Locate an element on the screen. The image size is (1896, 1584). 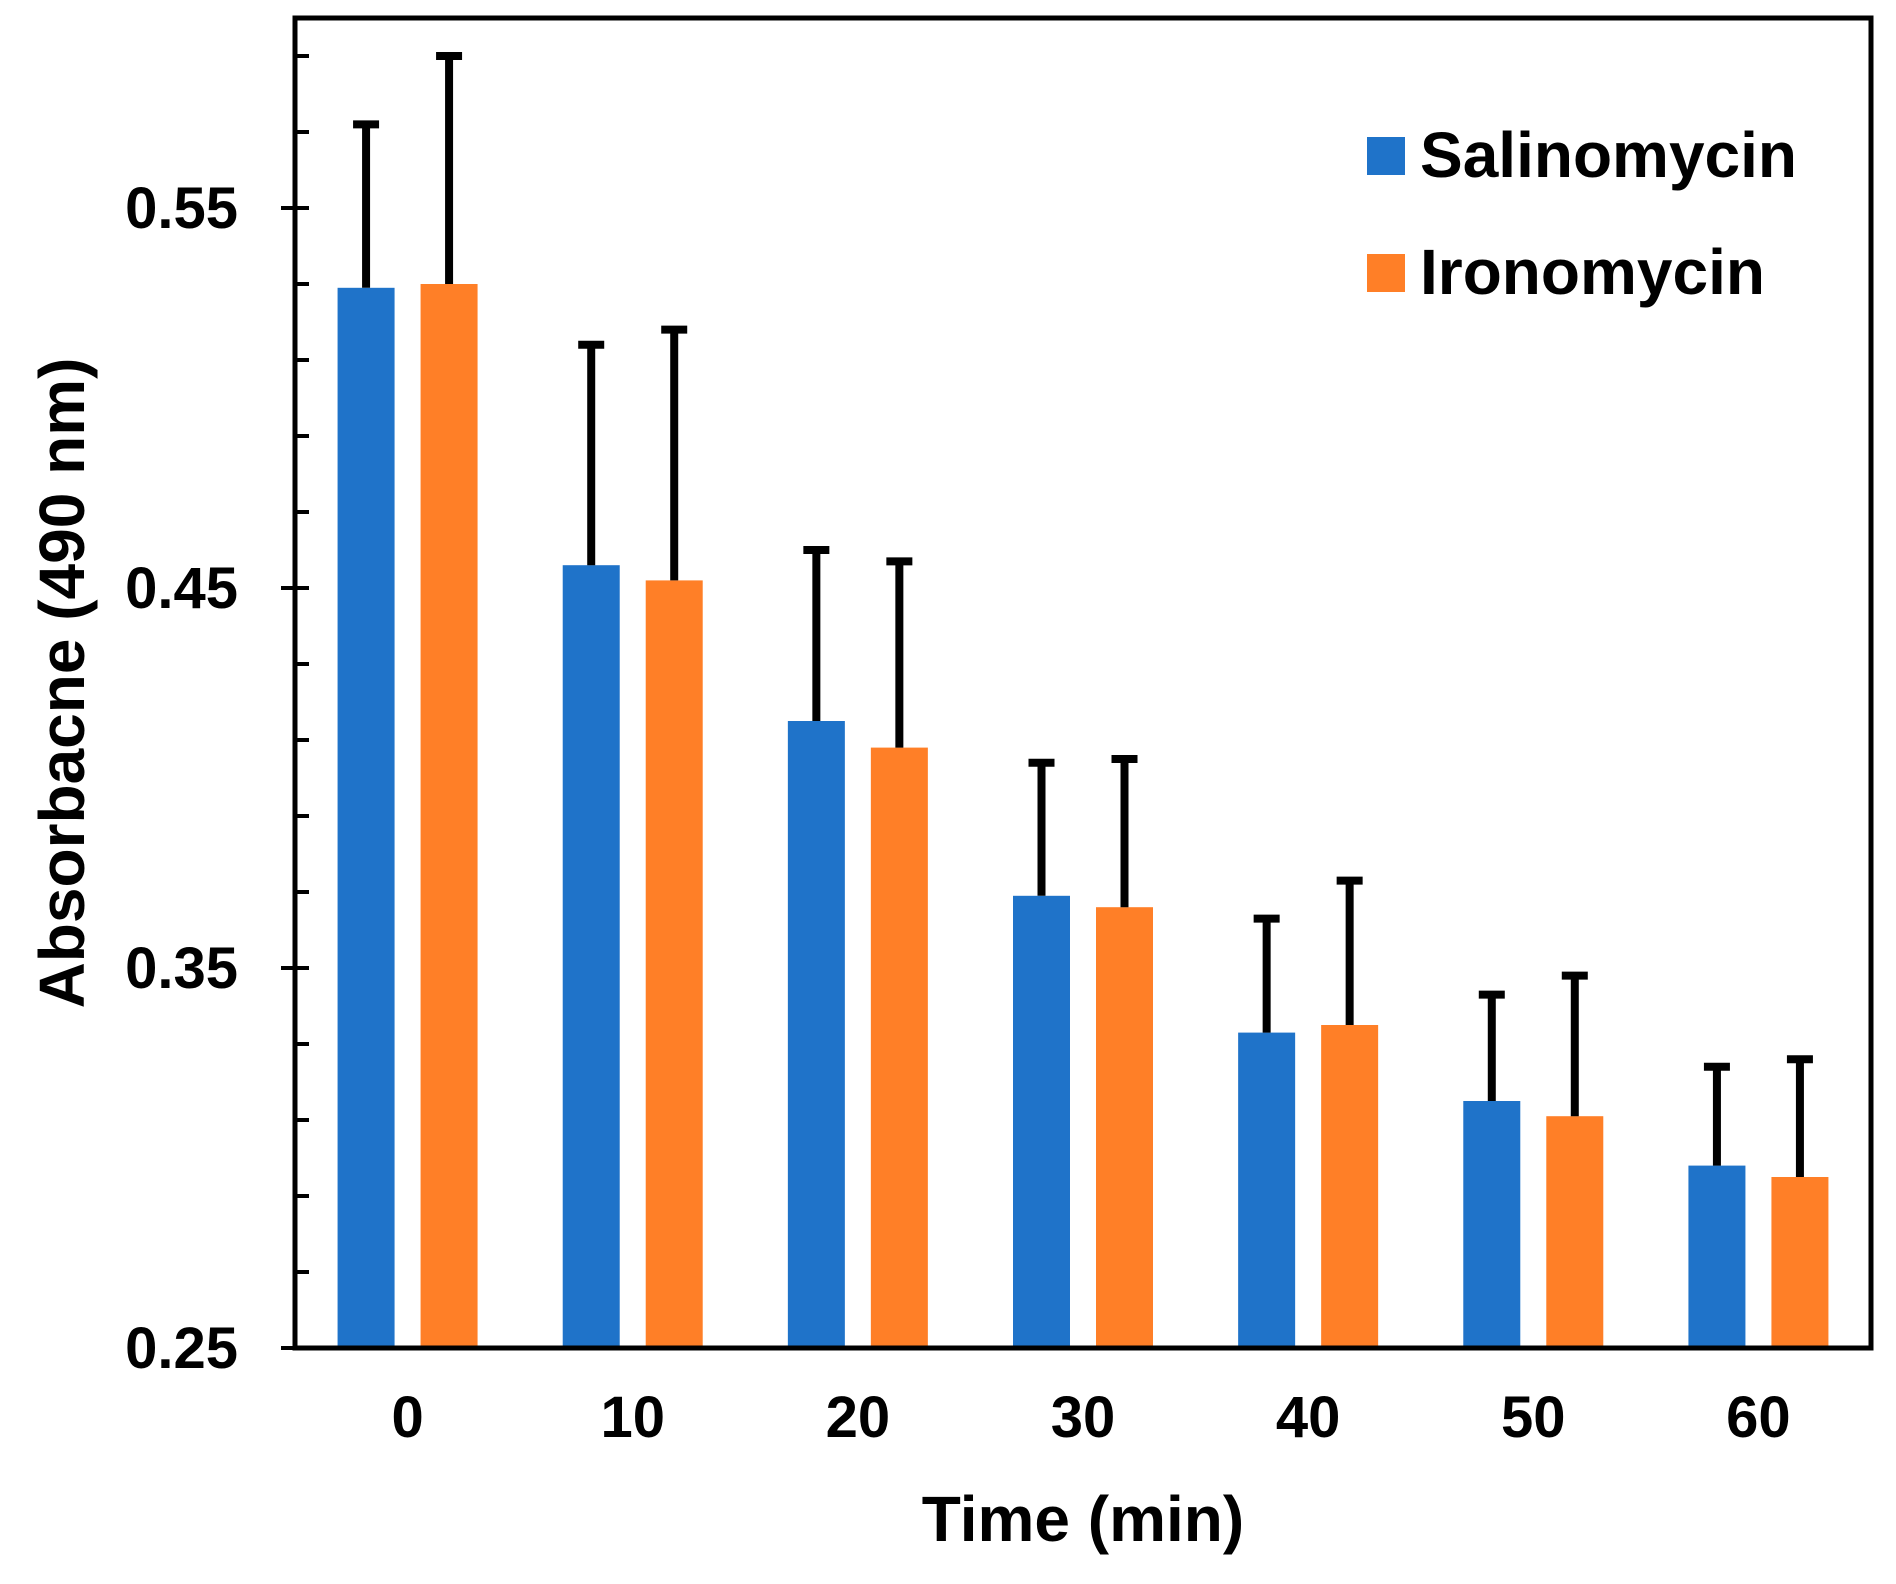
y-axis-title: Absorbacne (490 nm) is located at coordinates (62, 683).